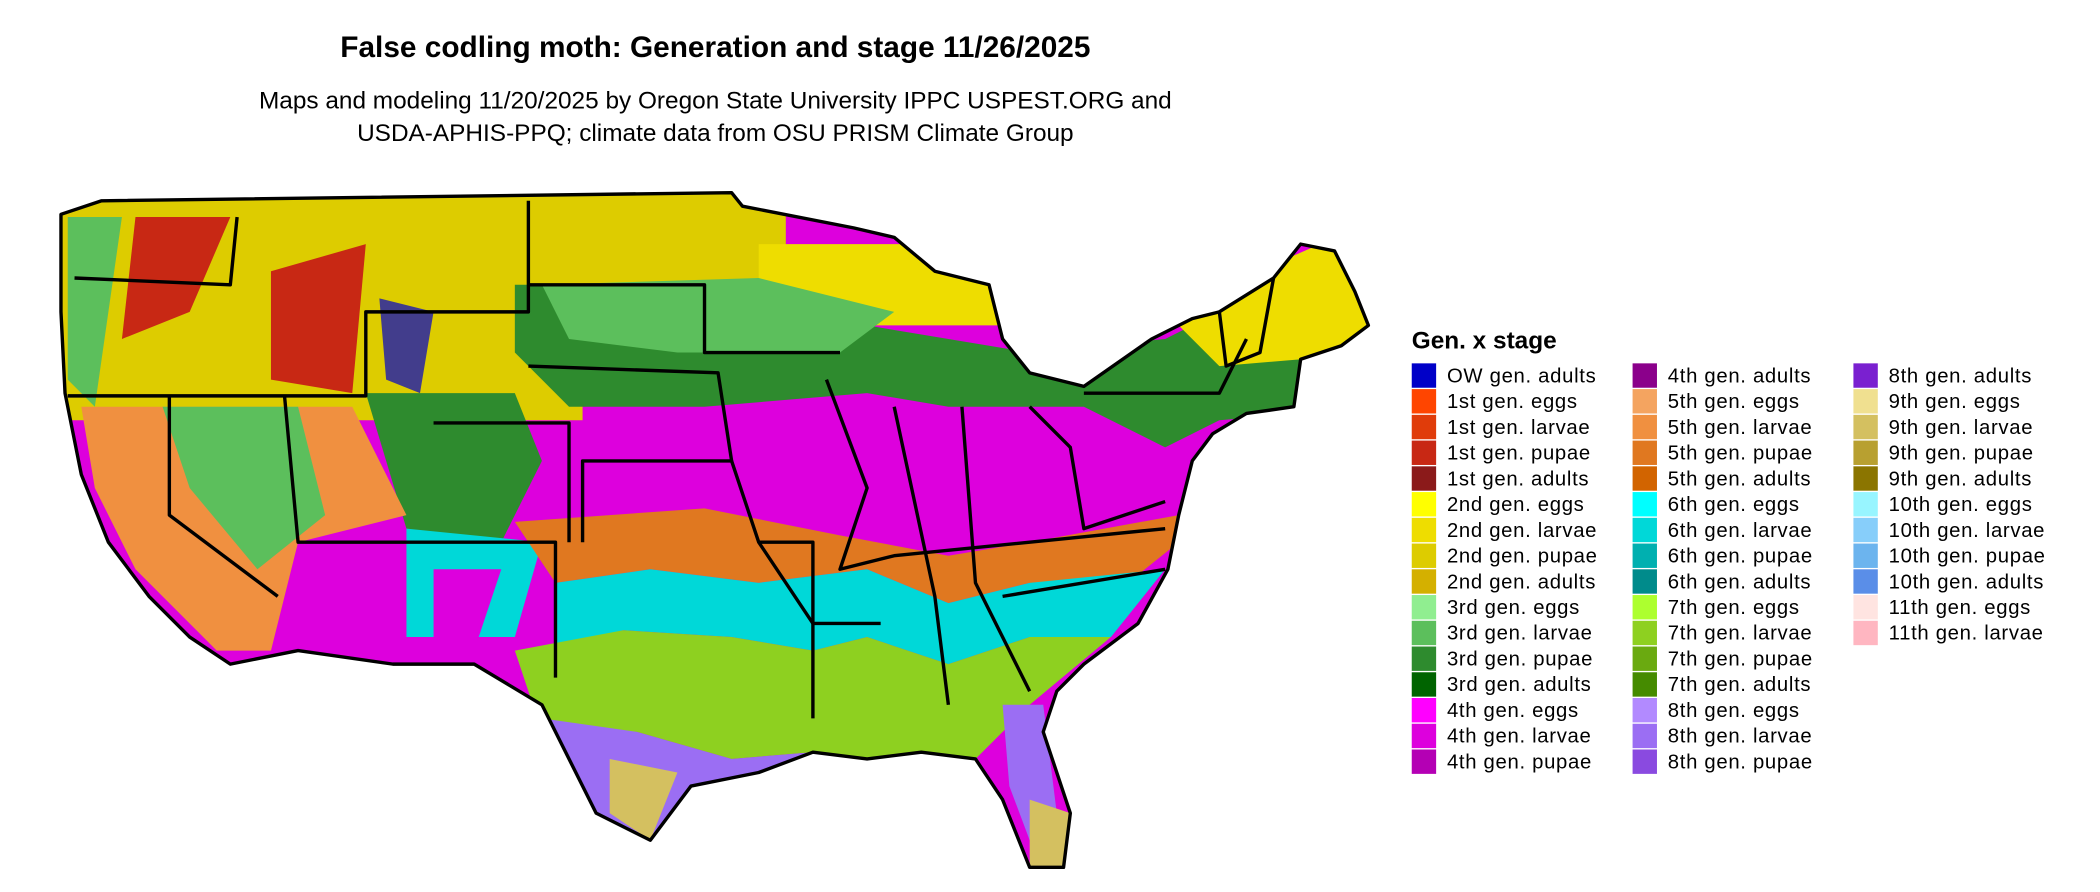 This screenshot has width=2100, height=892. Describe the element at coordinates (1960, 479) in the screenshot. I see `legend-label: 9th gen. adults` at that location.